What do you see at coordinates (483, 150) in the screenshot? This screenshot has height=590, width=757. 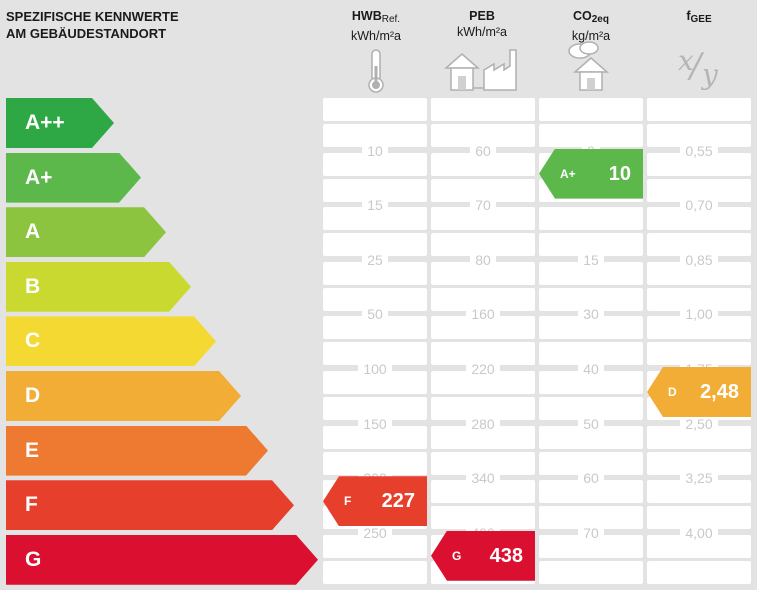 I see `threshold-tick: 60` at bounding box center [483, 150].